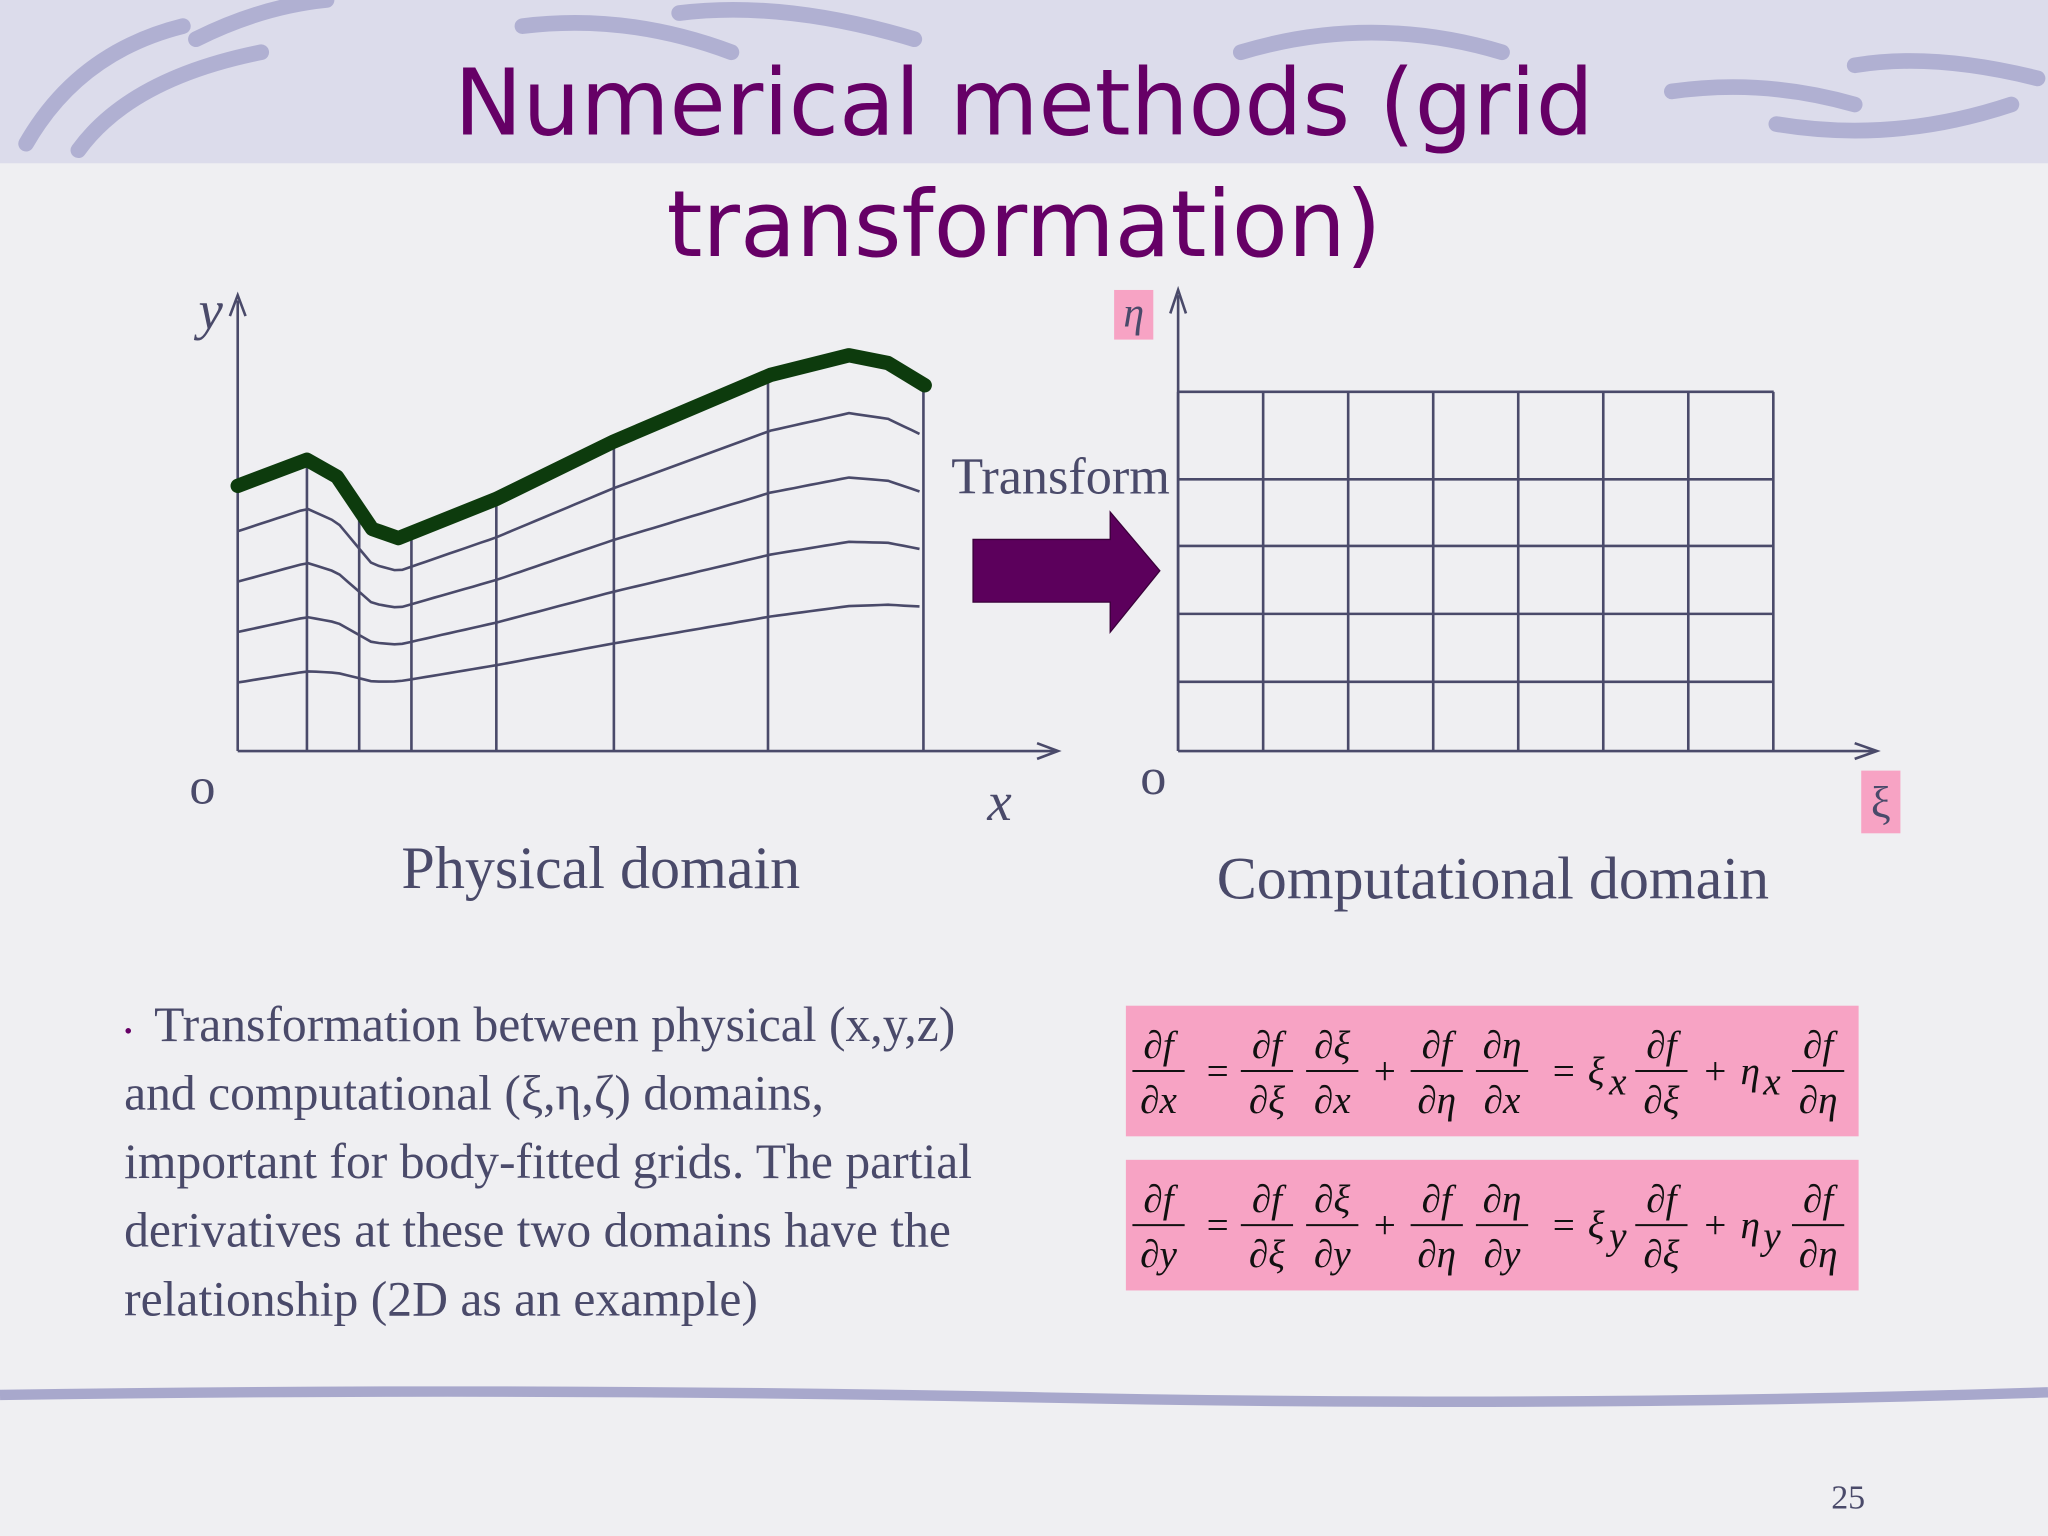 The image size is (2048, 1536). What do you see at coordinates (1024, 103) in the screenshot?
I see `title-line: Numerical methods (grid` at bounding box center [1024, 103].